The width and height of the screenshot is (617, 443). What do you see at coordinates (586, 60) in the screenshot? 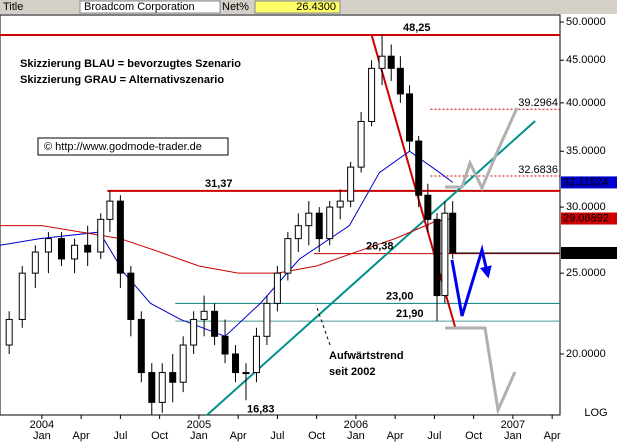
I see `y-tick-label: 45.0000` at bounding box center [586, 60].